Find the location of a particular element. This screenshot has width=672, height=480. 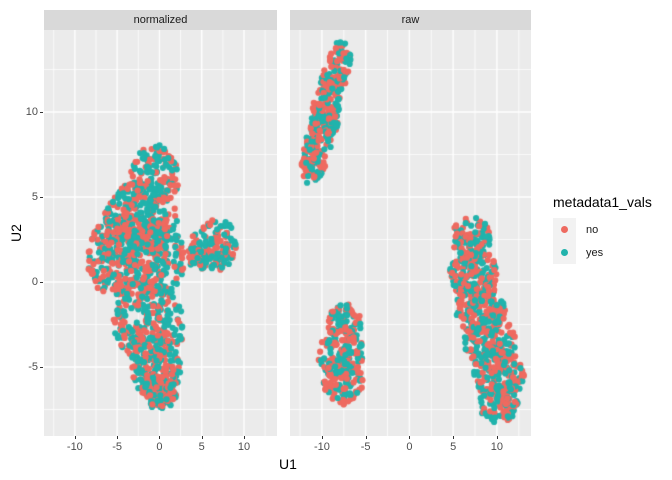

legend-entry-yes: yes is located at coordinates (612, 252).